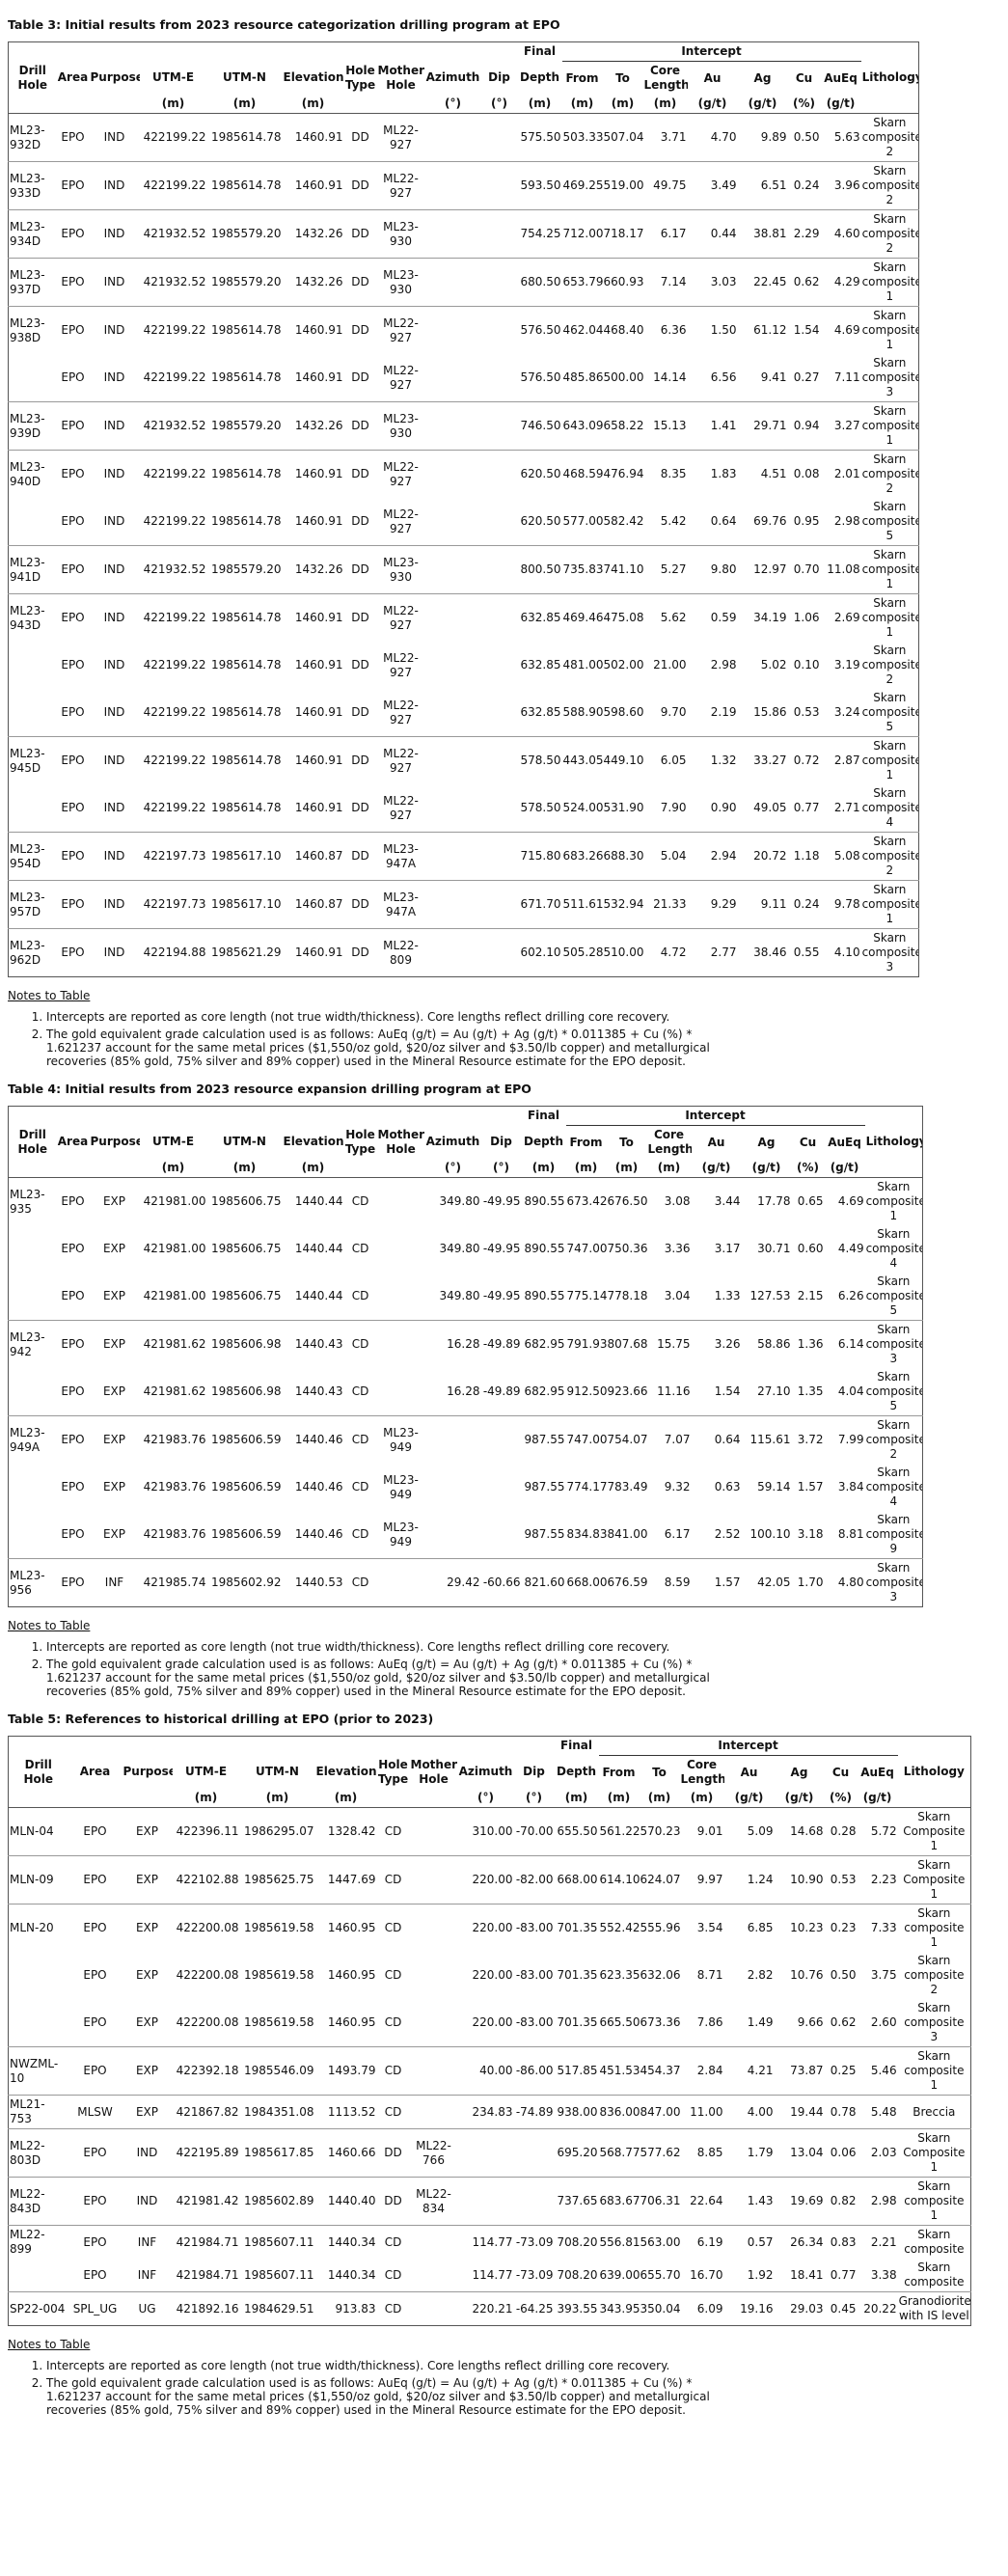  Describe the element at coordinates (659, 1880) in the screenshot. I see `table-cell: 624.07` at that location.